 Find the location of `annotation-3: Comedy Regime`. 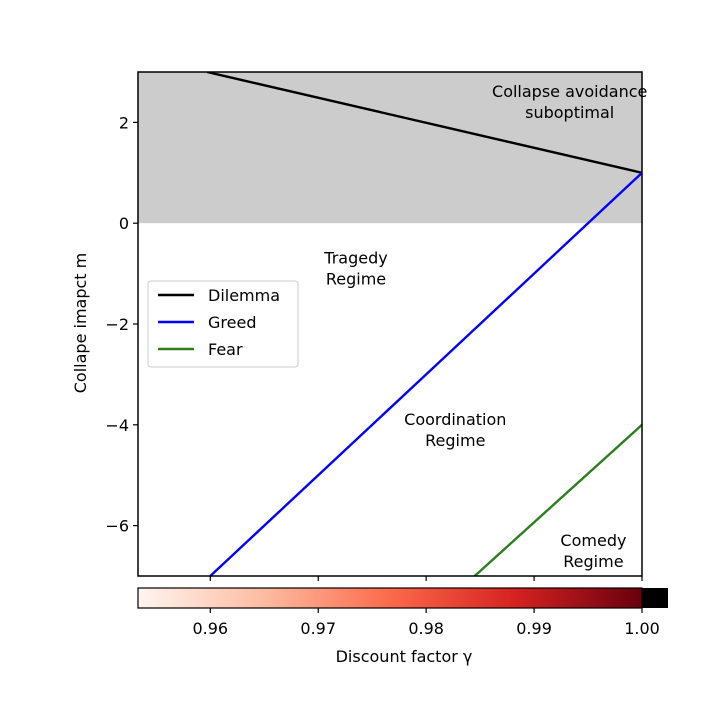

annotation-3: Comedy Regime is located at coordinates (593, 551).